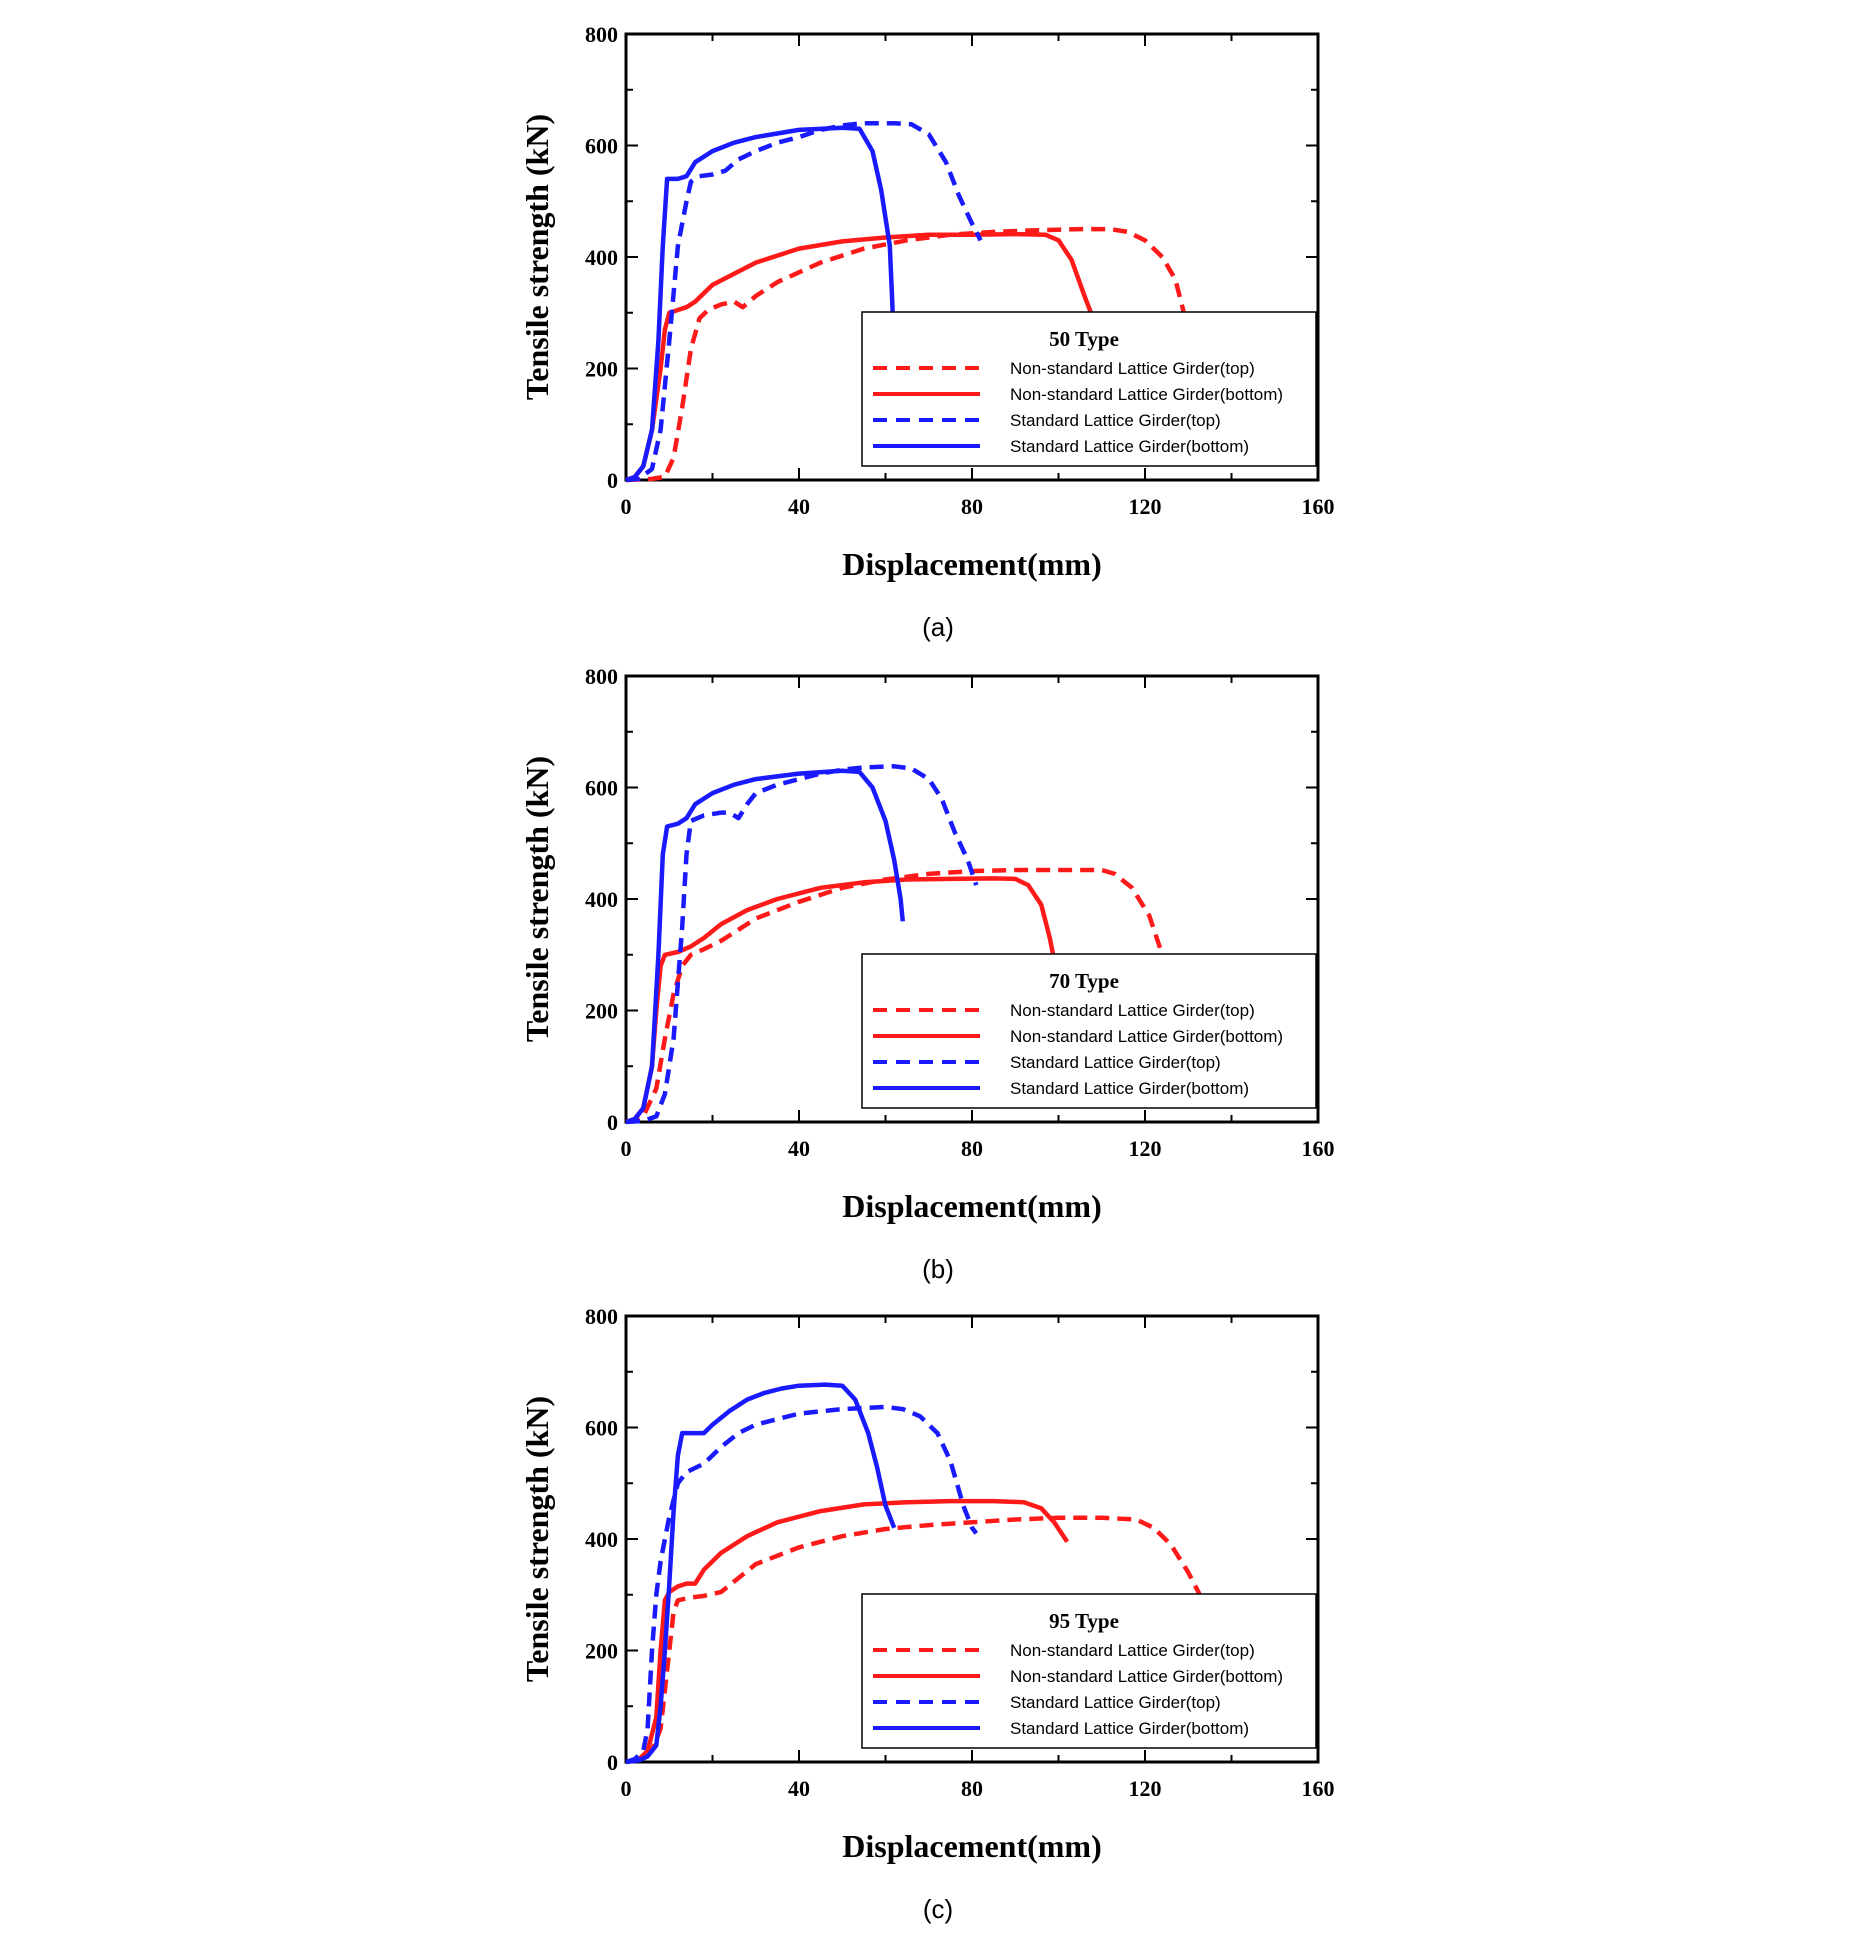  Describe the element at coordinates (1084, 981) in the screenshot. I see `legend-title: 70 Type` at that location.